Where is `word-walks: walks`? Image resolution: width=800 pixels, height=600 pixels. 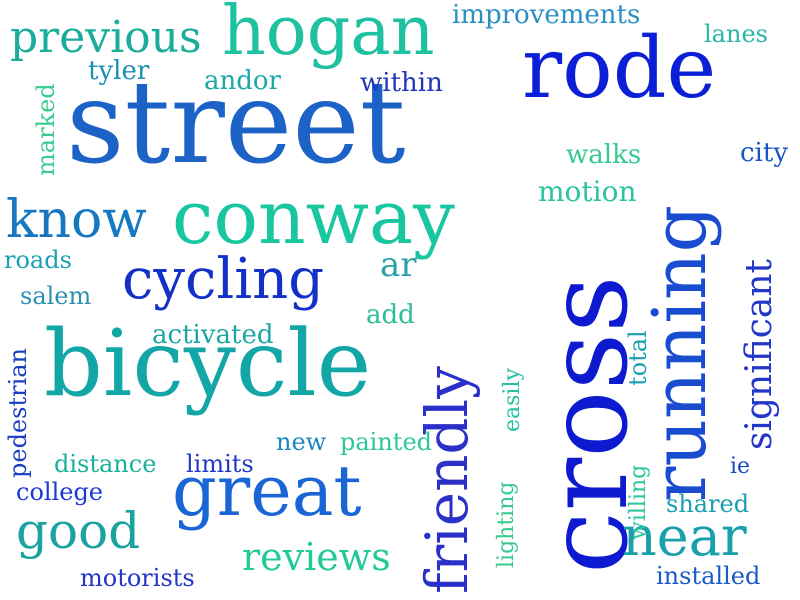
word-walks: walks is located at coordinates (604, 155).